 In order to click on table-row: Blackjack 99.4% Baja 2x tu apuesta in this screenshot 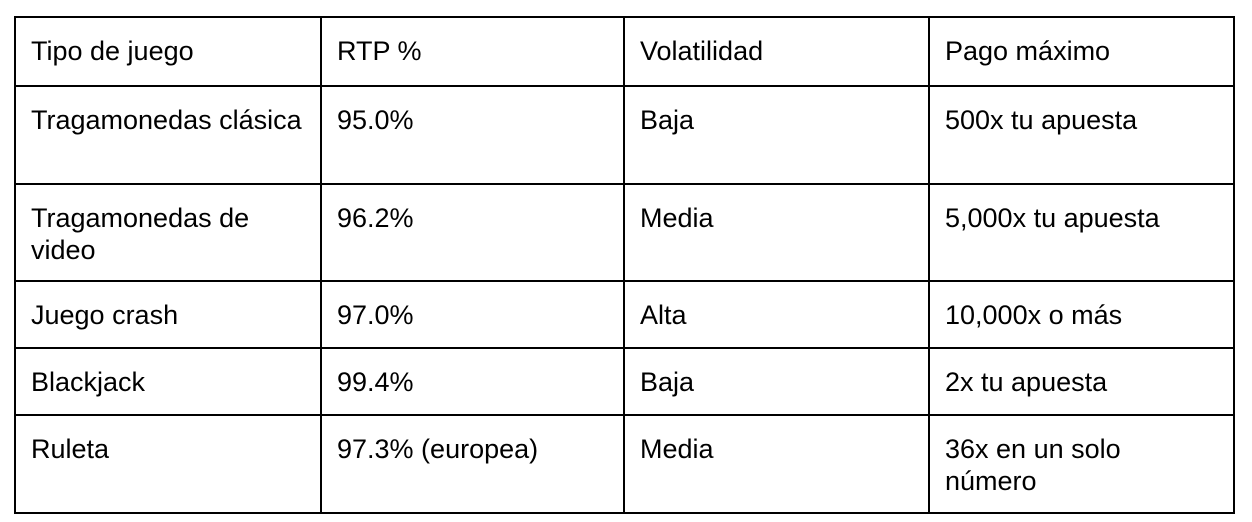, I will do `click(624, 381)`.